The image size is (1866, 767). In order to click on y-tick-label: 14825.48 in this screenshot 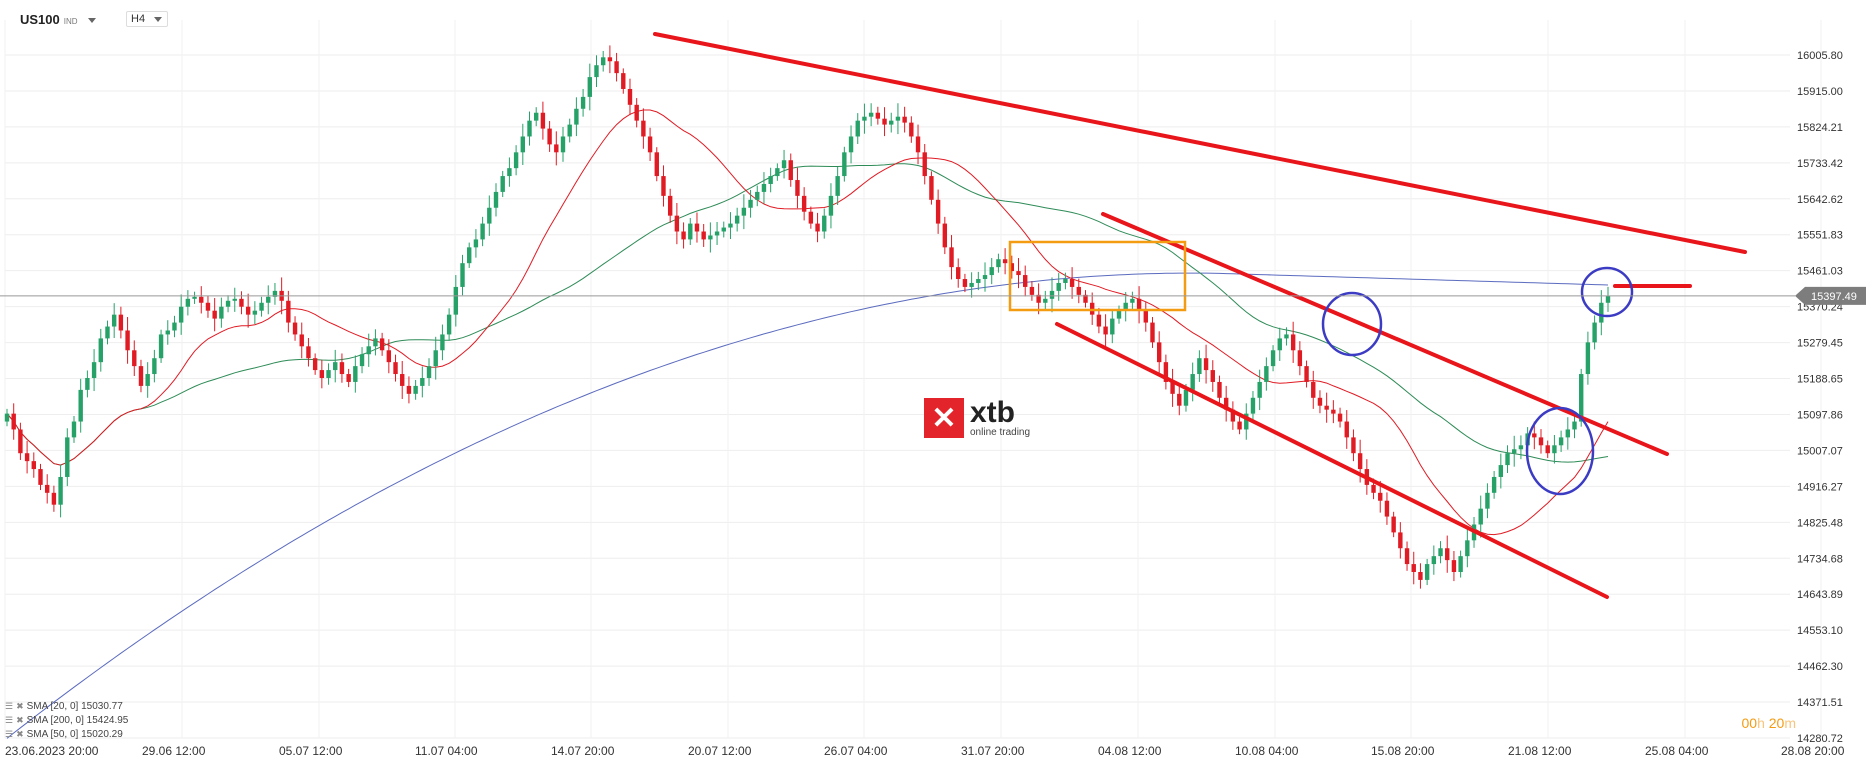, I will do `click(1820, 523)`.